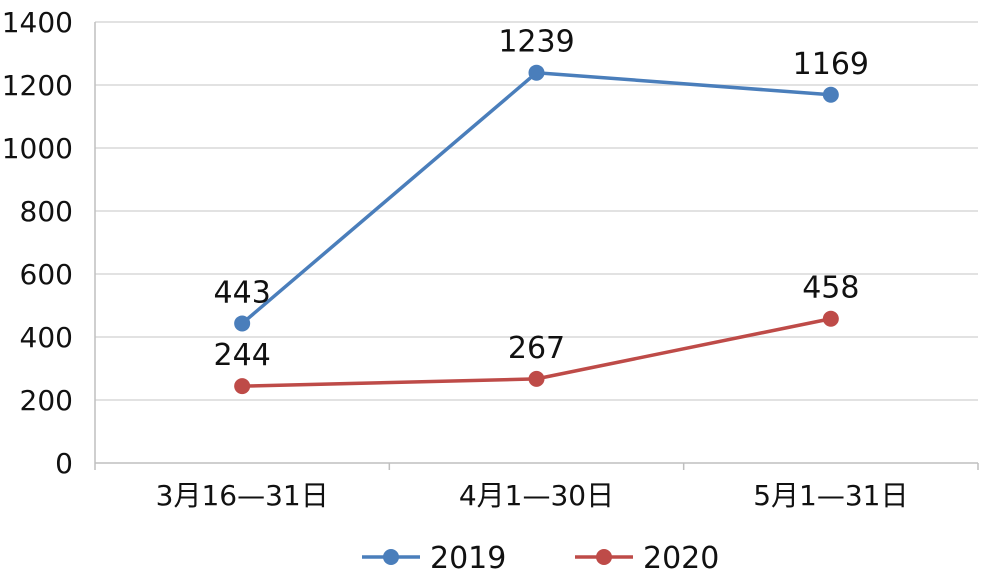 Image resolution: width=981 pixels, height=584 pixels. Describe the element at coordinates (46, 274) in the screenshot. I see `y-tick-label: 600` at that location.